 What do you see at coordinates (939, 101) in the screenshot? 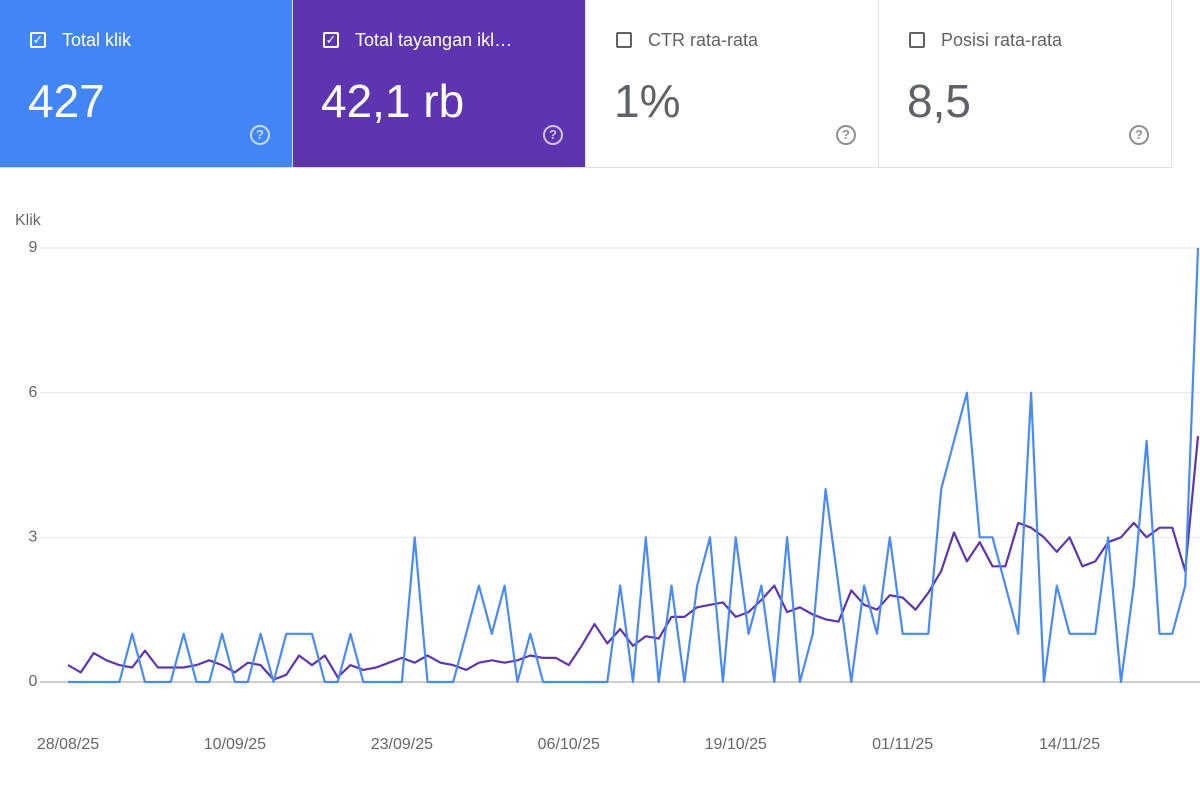
I see `metric-value: 8,5` at bounding box center [939, 101].